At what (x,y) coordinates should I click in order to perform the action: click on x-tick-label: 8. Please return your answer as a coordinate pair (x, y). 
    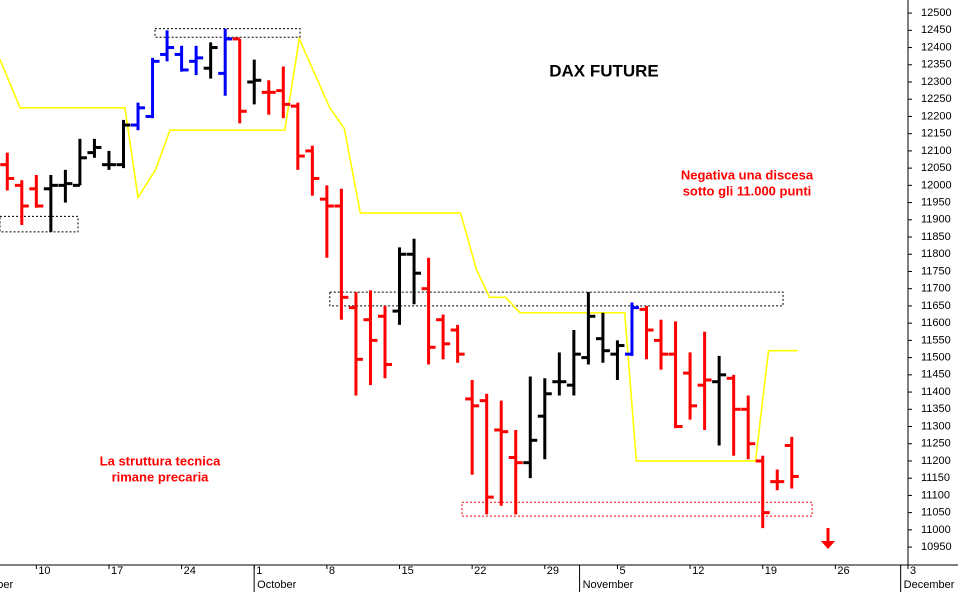
    Looking at the image, I should click on (332, 571).